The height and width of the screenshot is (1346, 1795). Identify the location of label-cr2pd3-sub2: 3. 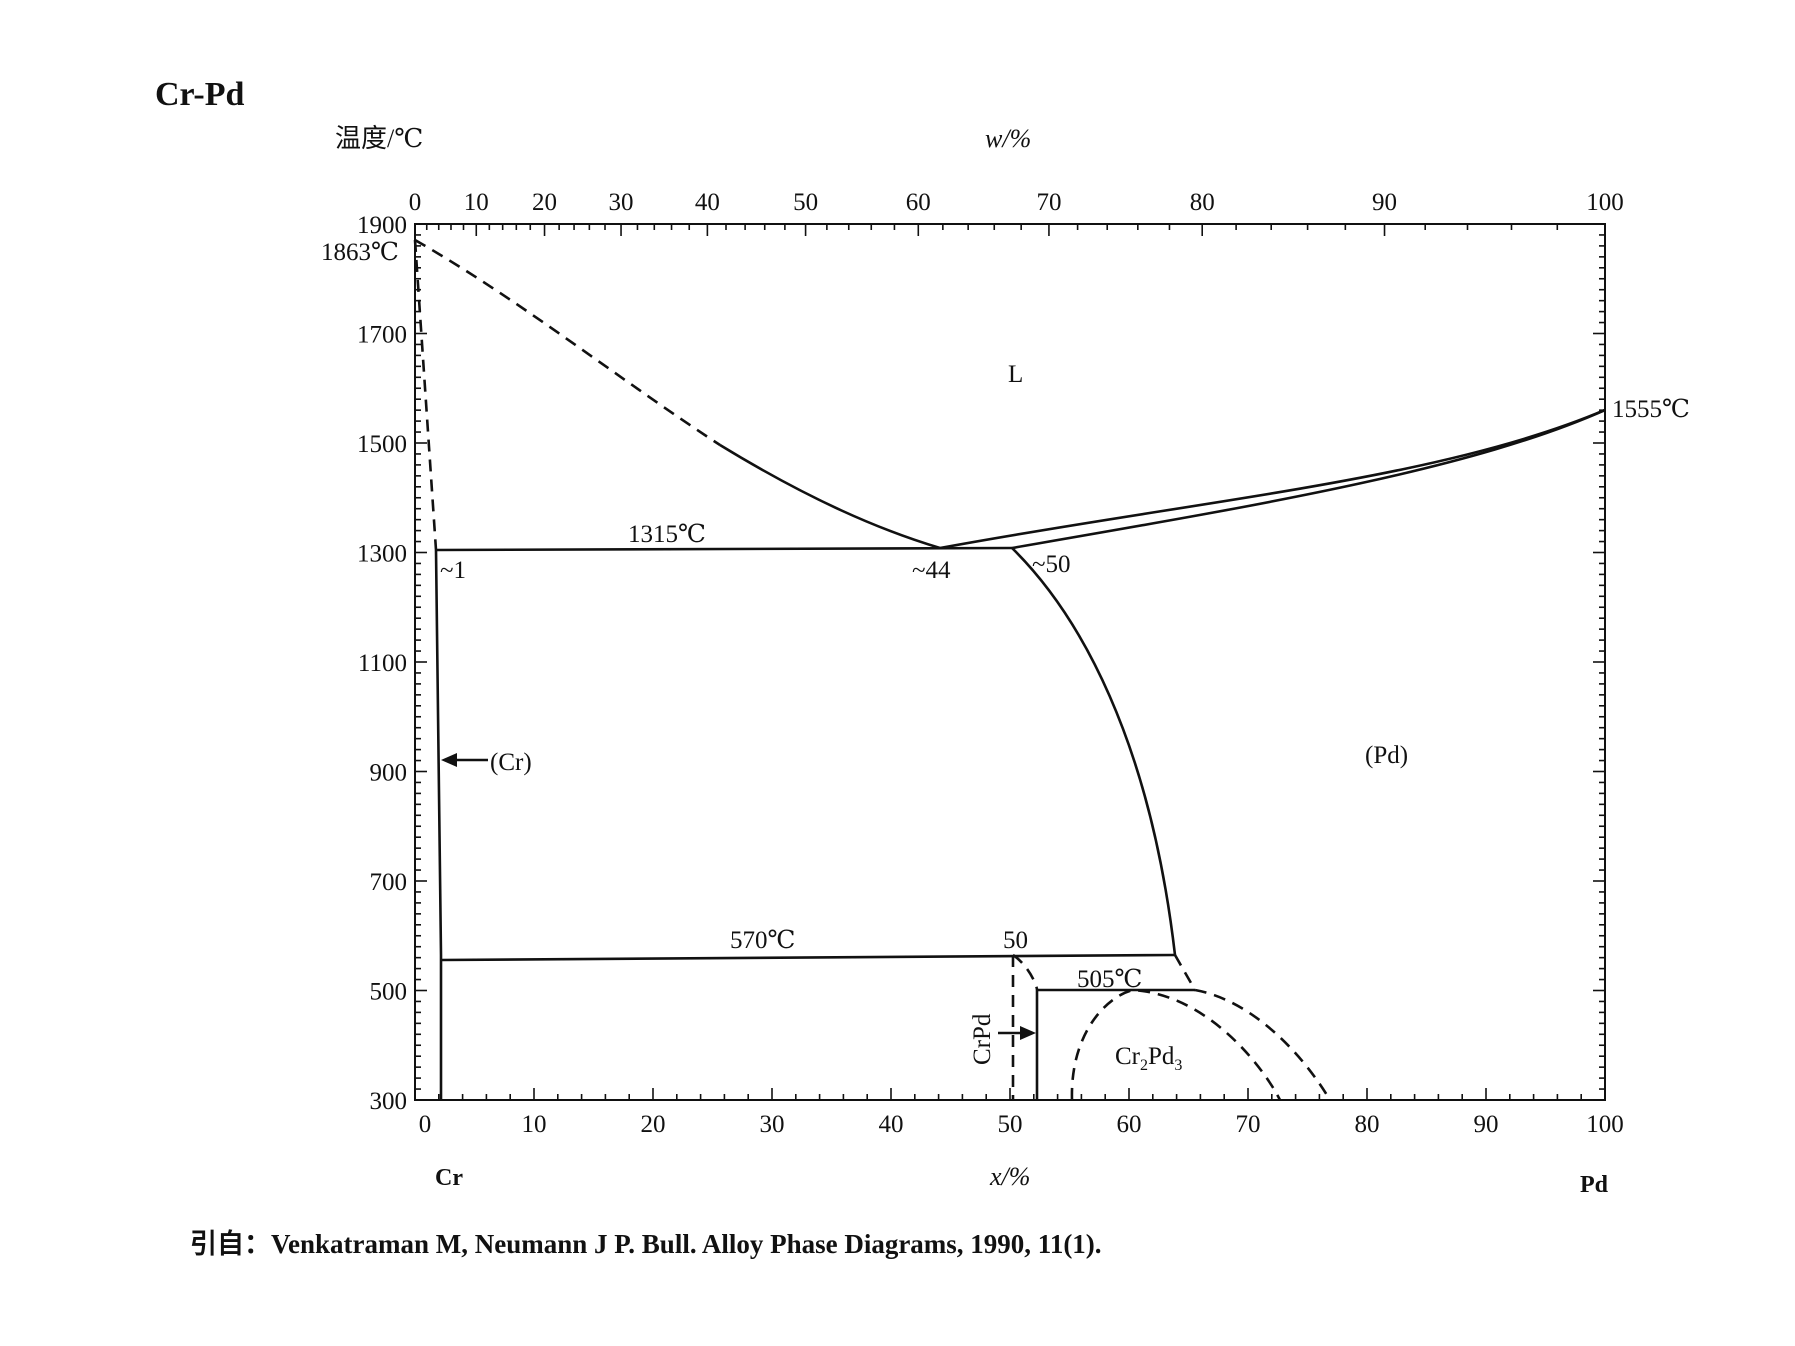
(1178, 1065).